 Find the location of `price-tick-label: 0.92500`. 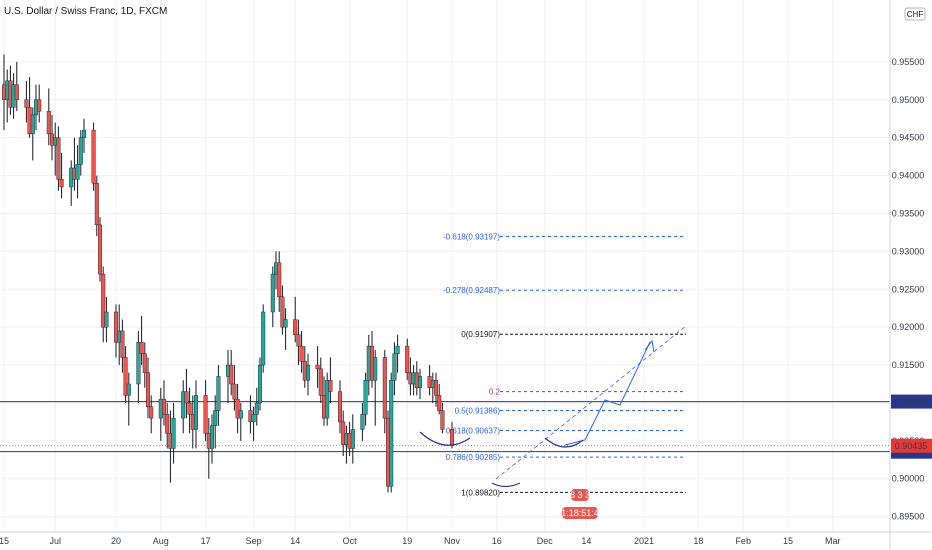

price-tick-label: 0.92500 is located at coordinates (908, 289).